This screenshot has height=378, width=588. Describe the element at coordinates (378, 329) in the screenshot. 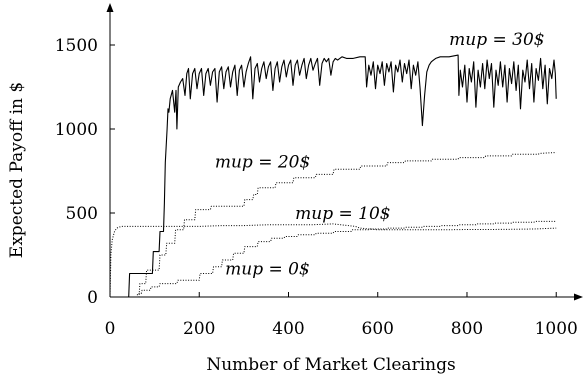

I see `x-tick-label: 600` at that location.